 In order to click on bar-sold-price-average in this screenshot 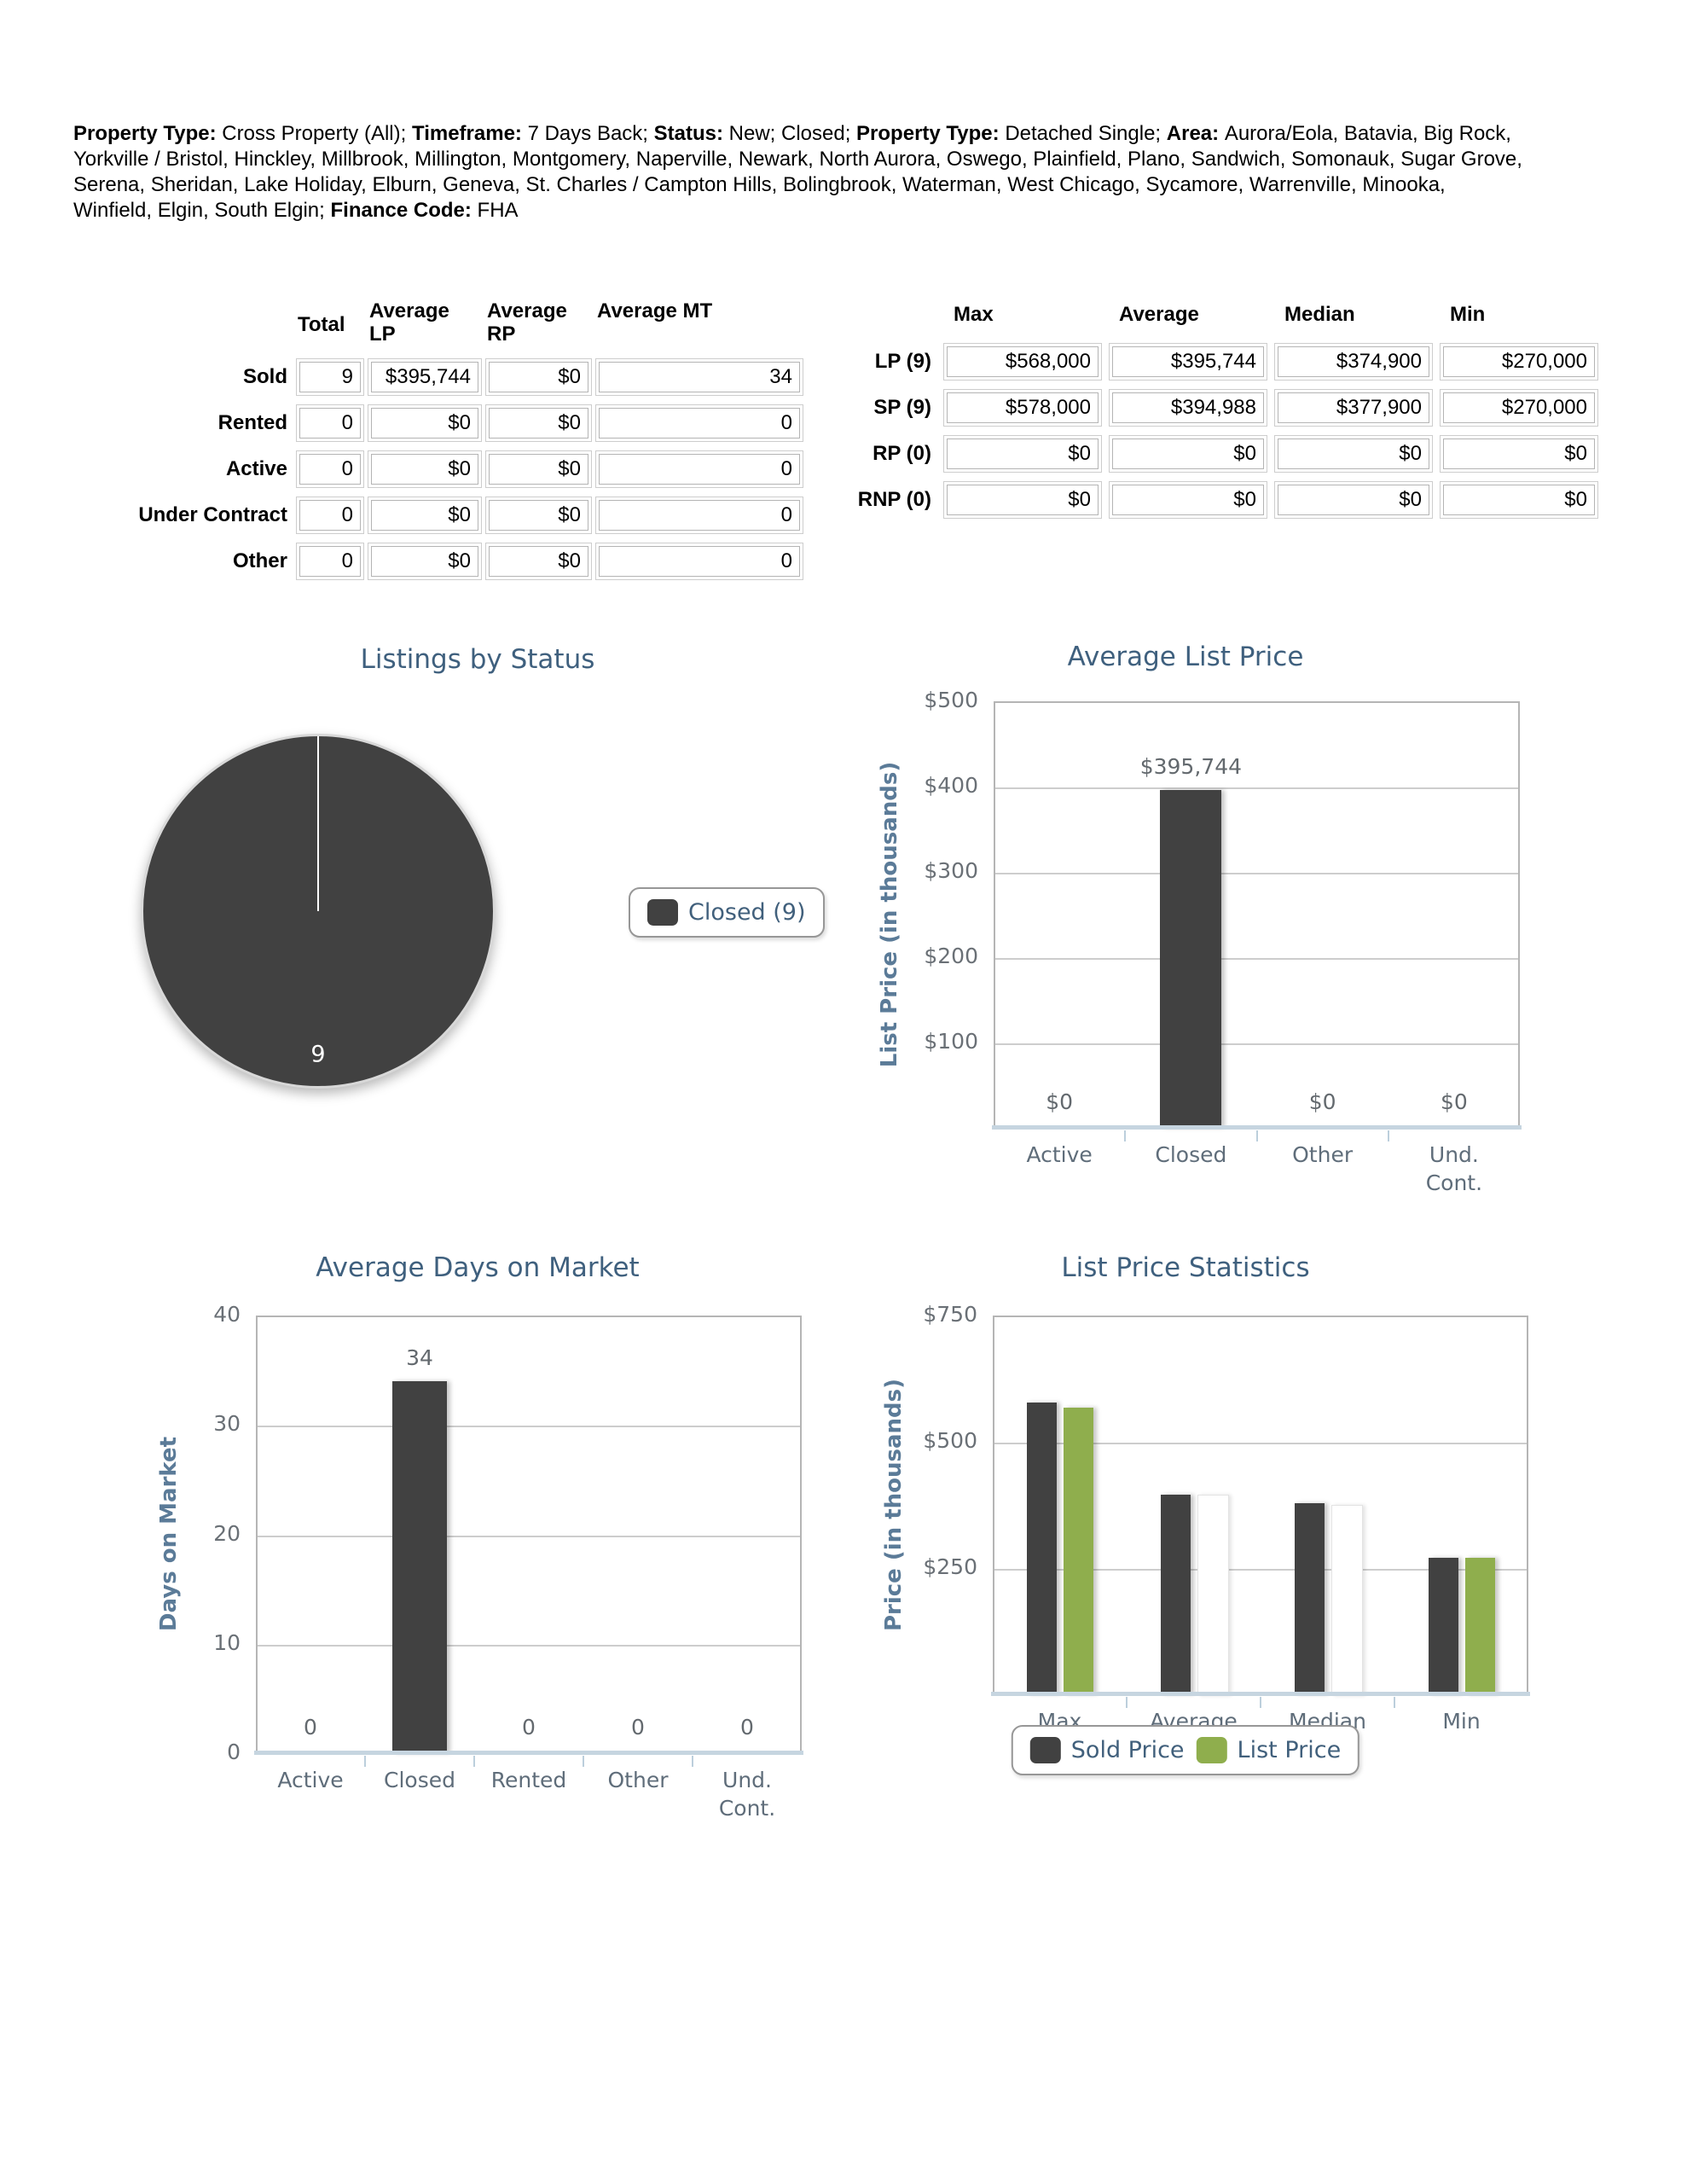, I will do `click(1175, 1594)`.